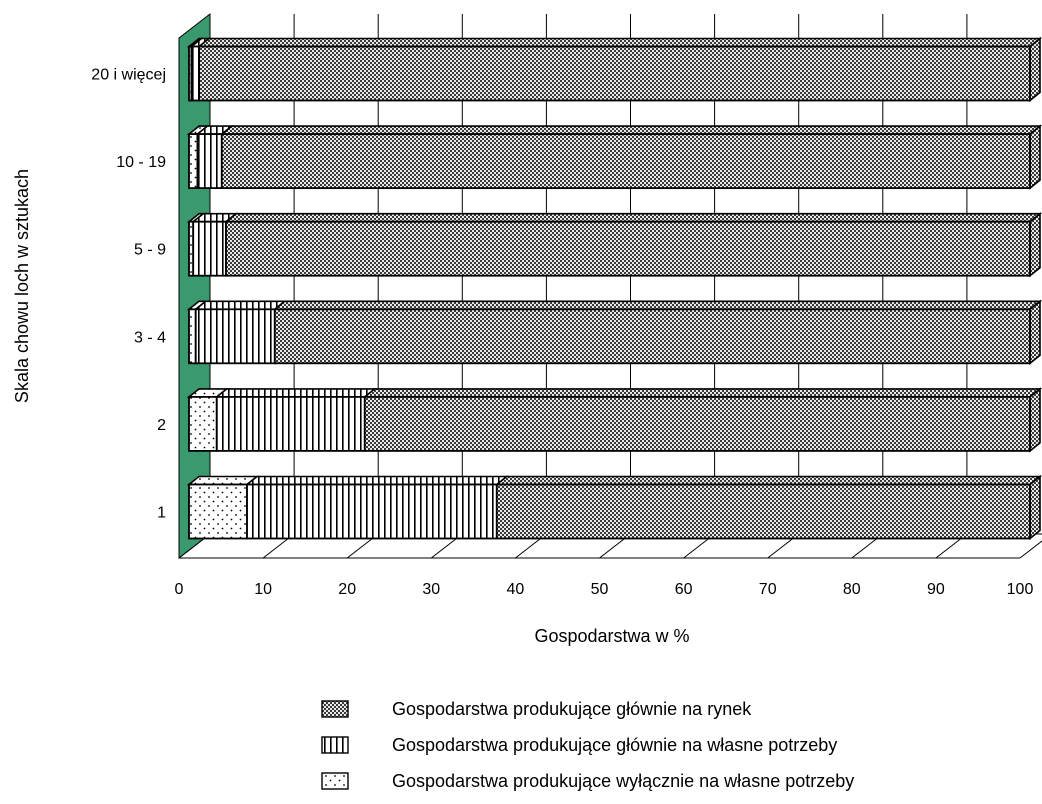  Describe the element at coordinates (22, 286) in the screenshot. I see `y-axis-title: Skala chowu loch w sztukach` at that location.